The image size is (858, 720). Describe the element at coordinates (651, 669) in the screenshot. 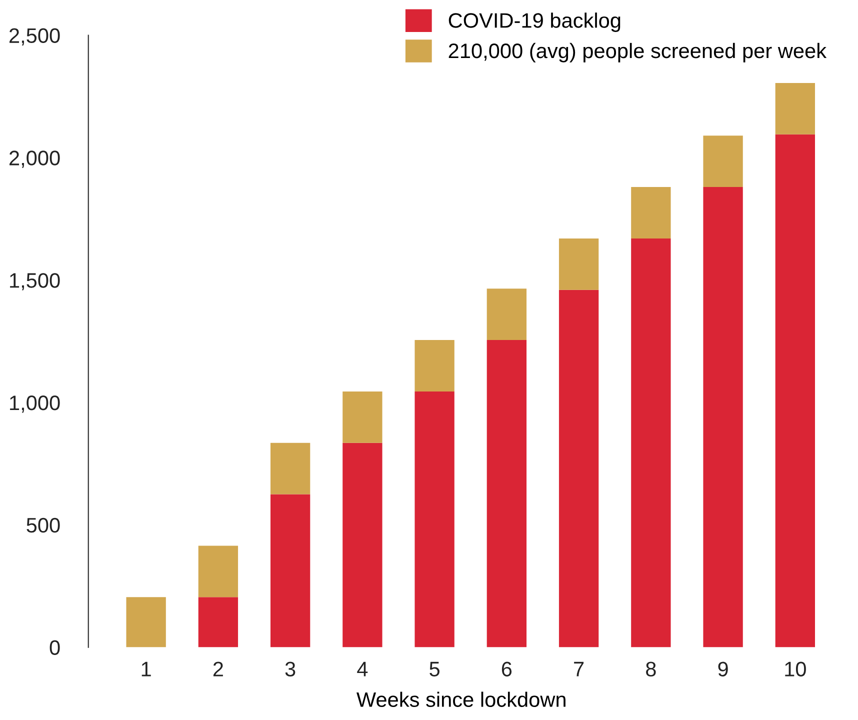

I see `x-tick-label: 8` at that location.